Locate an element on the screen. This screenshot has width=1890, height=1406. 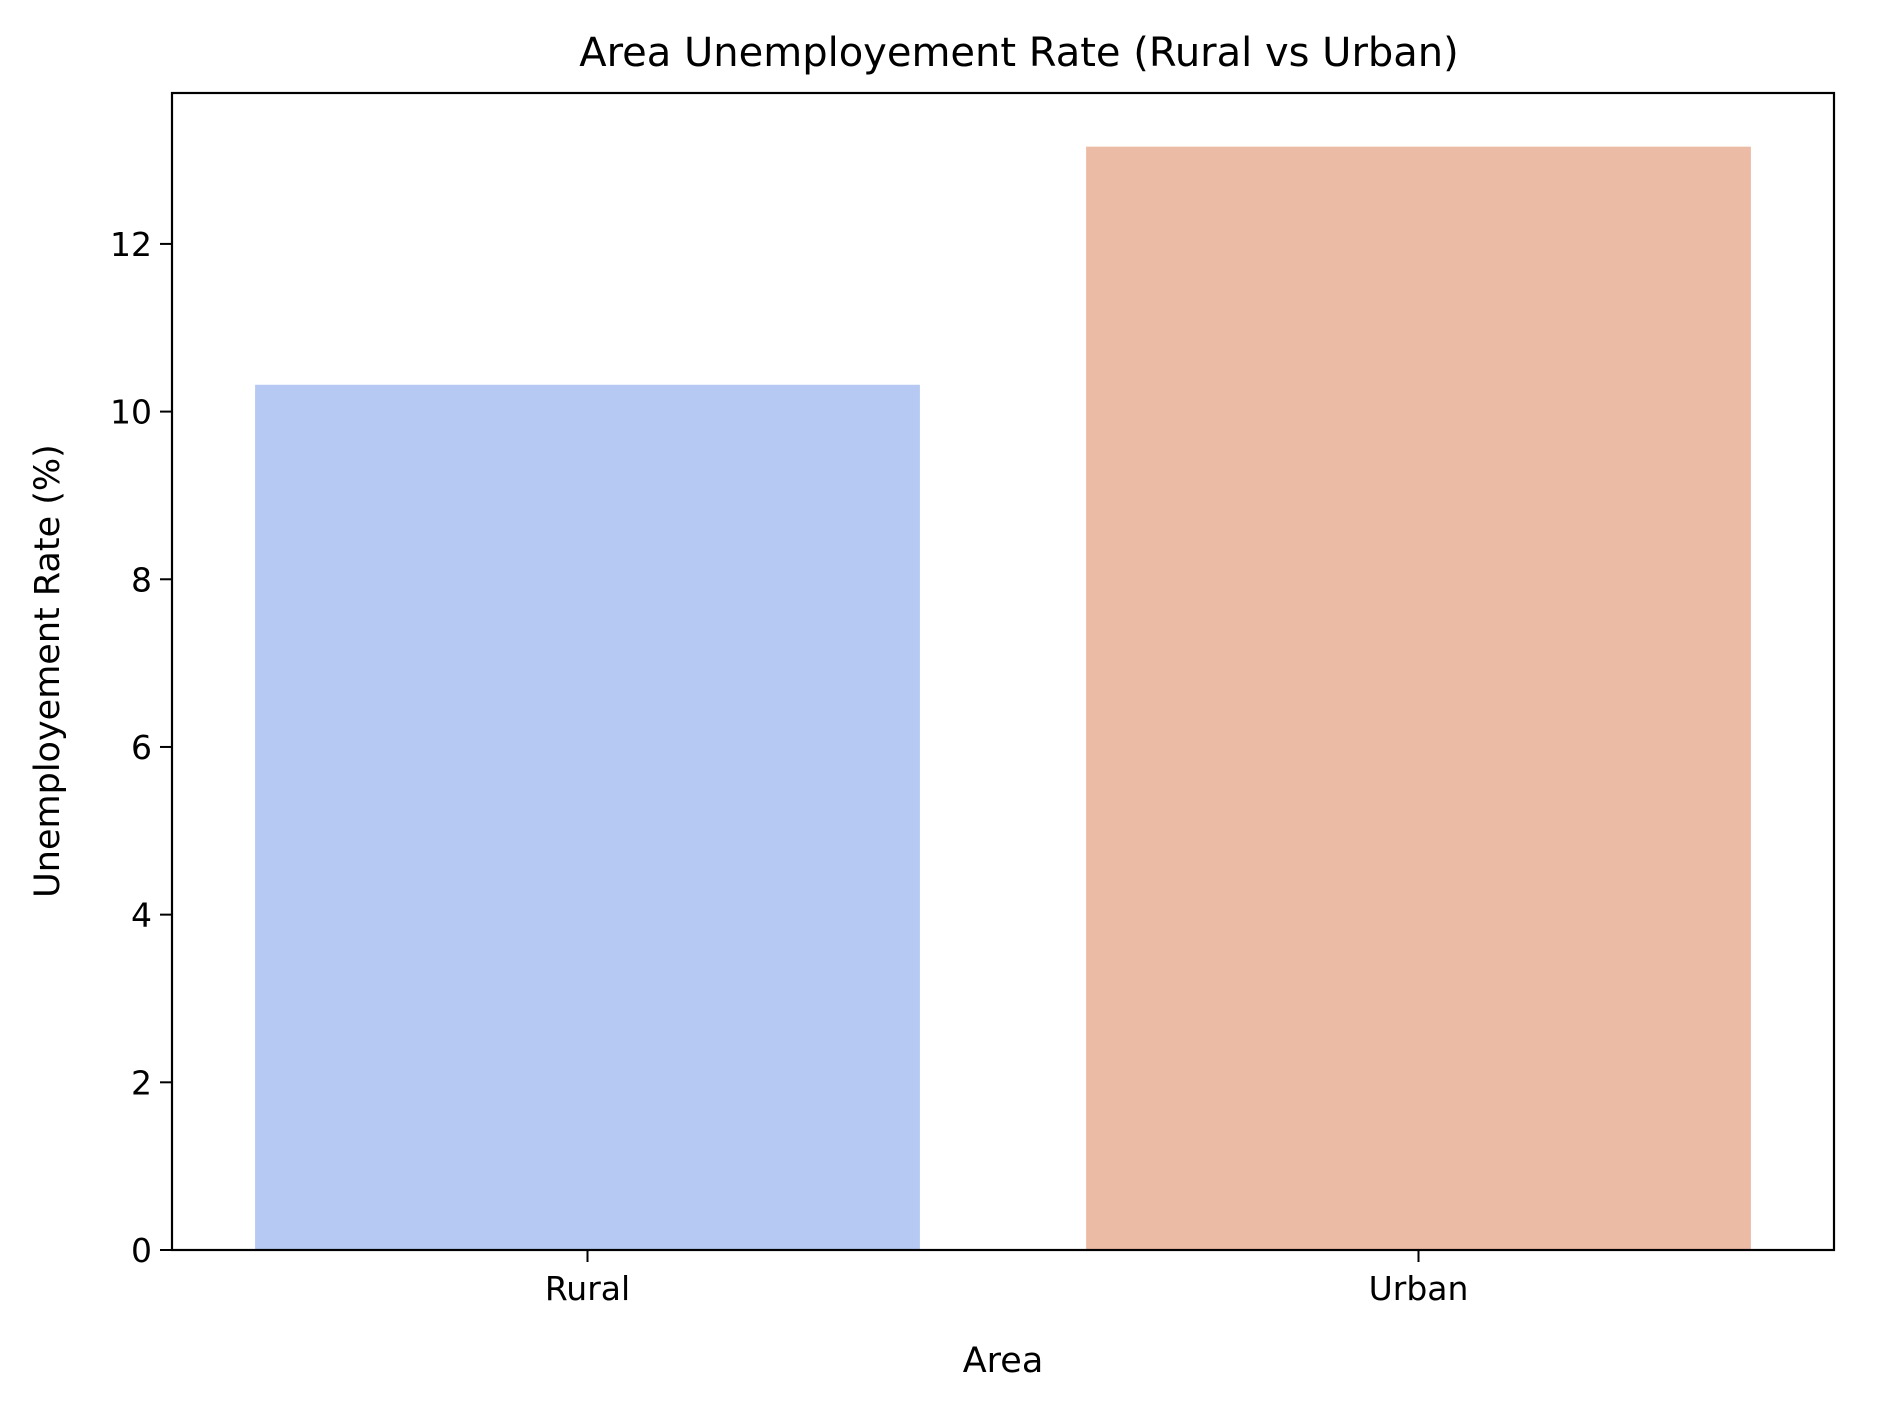
y-axis-label: Unemployement Rate (%) is located at coordinates (48, 671).